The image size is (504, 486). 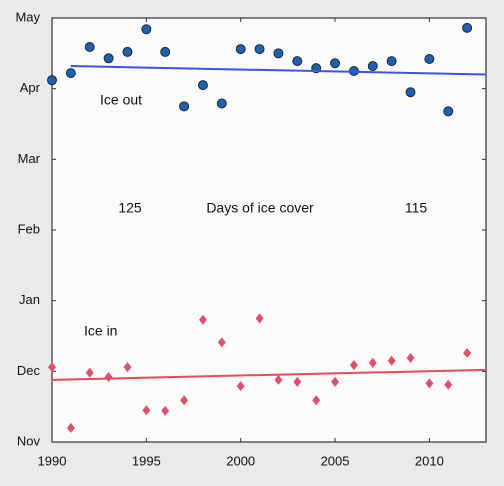 I want to click on y-tick-label: Dec, so click(x=29, y=370).